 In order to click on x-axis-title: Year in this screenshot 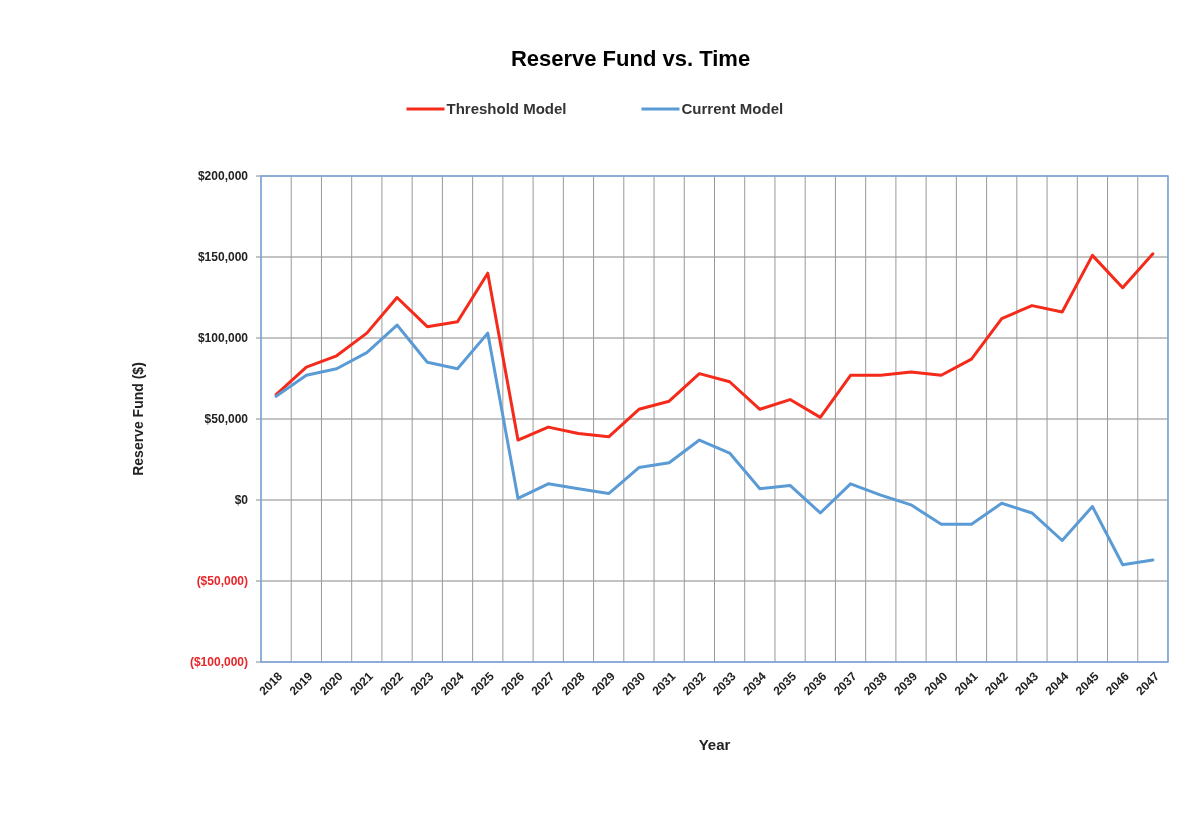, I will do `click(714, 744)`.